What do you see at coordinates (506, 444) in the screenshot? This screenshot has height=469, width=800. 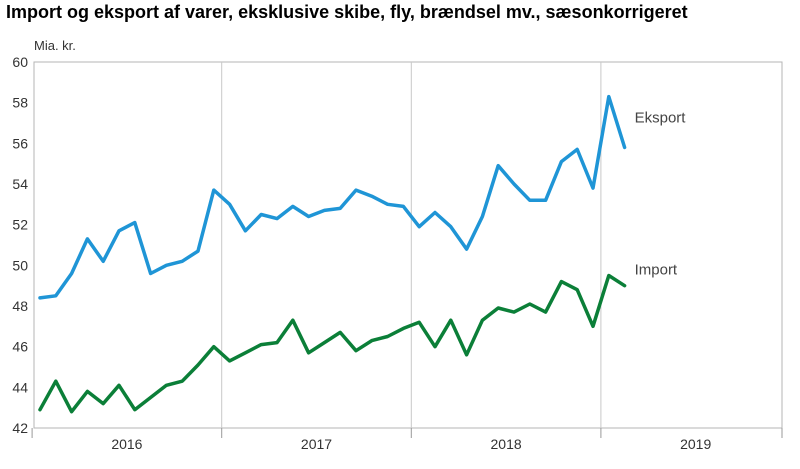 I see `x-tick-label: 2018` at bounding box center [506, 444].